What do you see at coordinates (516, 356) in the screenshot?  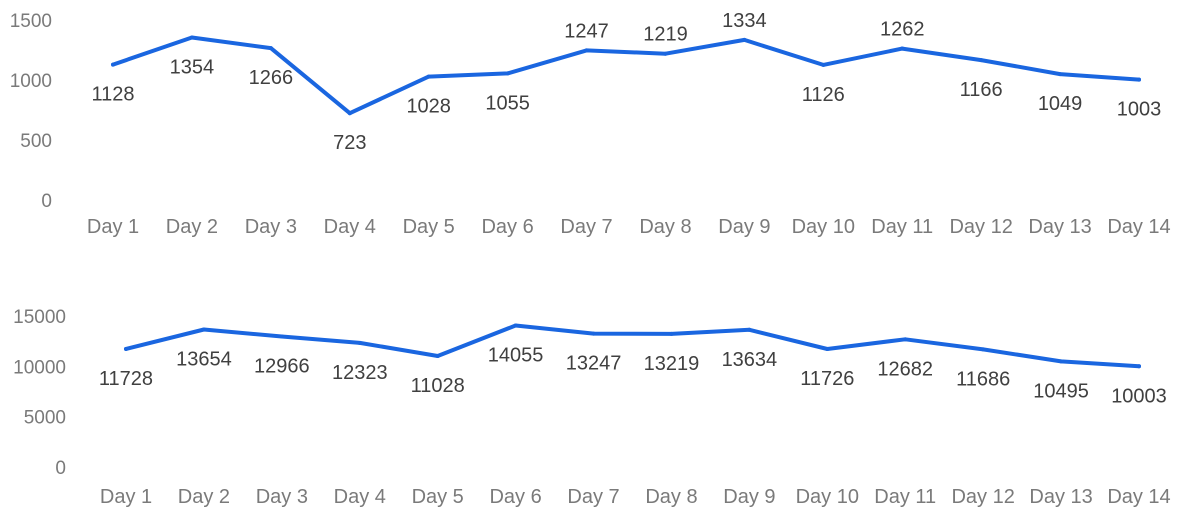 I see `data-label: 14055` at bounding box center [516, 356].